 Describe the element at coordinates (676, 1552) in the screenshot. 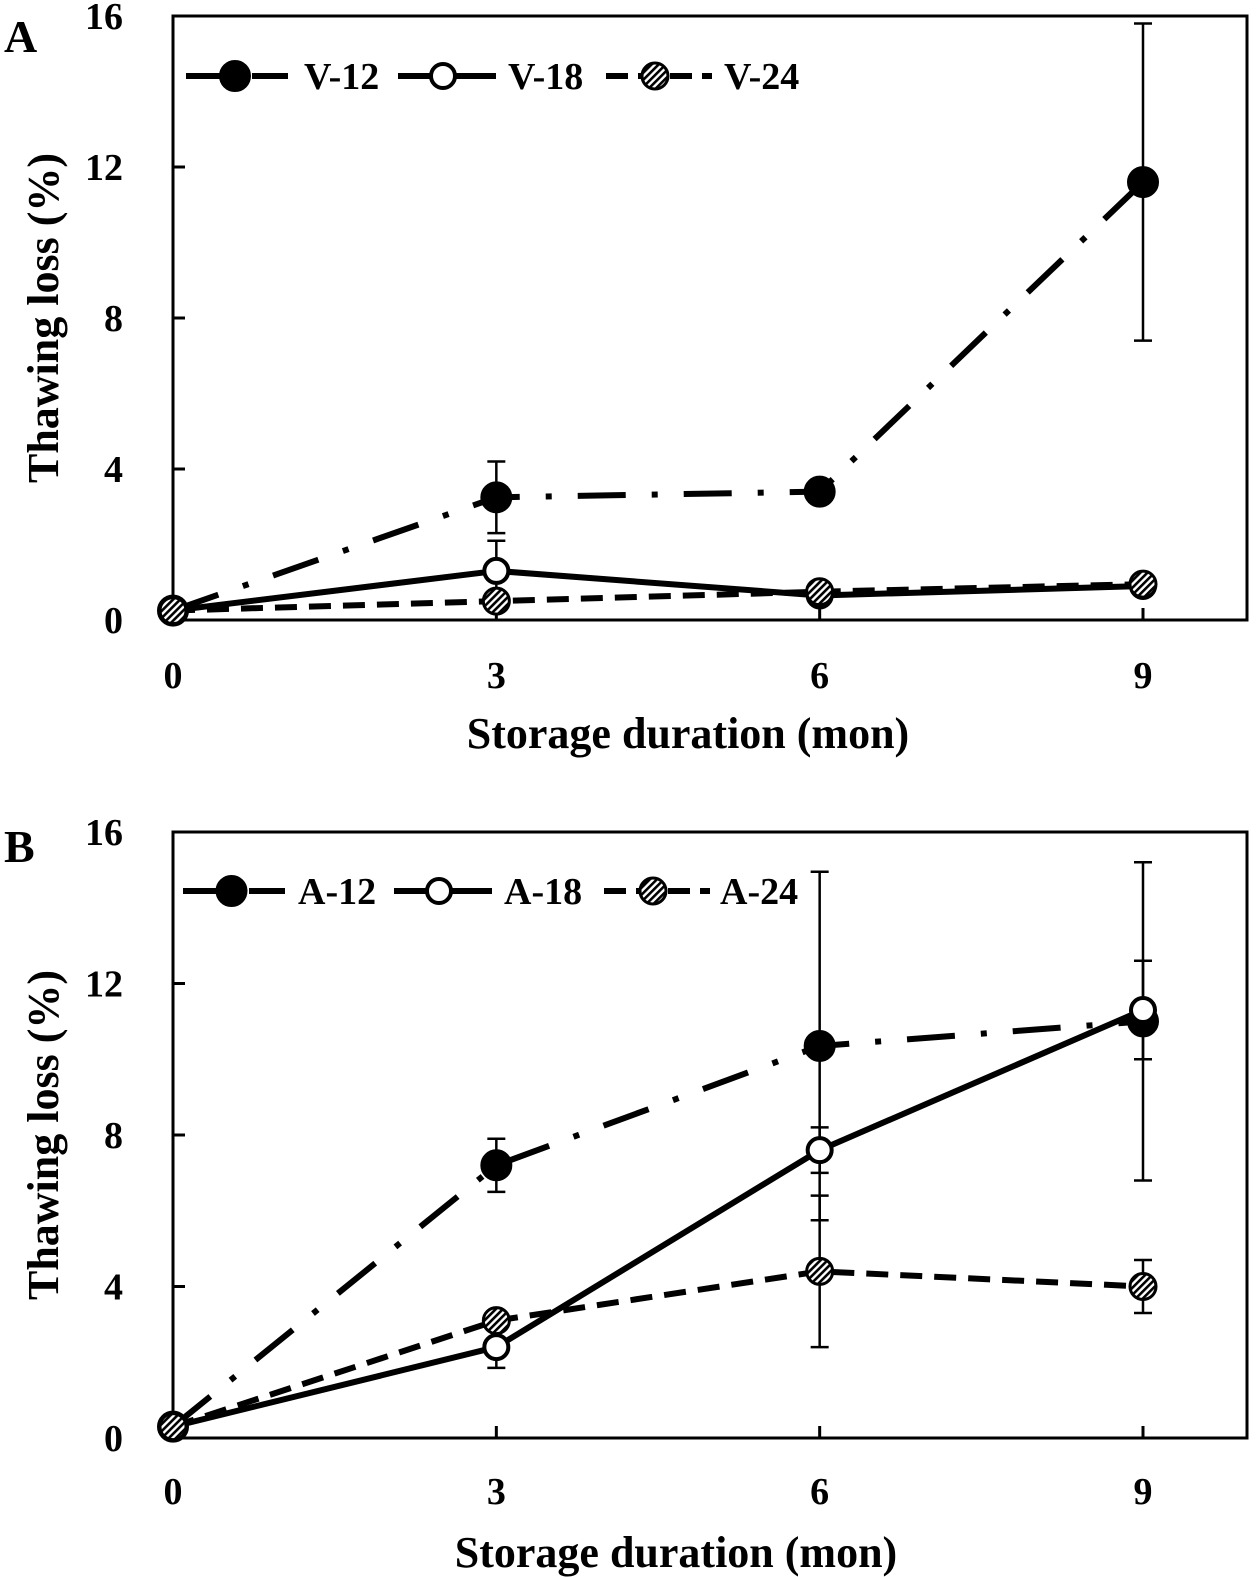

I see `panel-b-x-axis-label: Storage duration (mon)` at that location.